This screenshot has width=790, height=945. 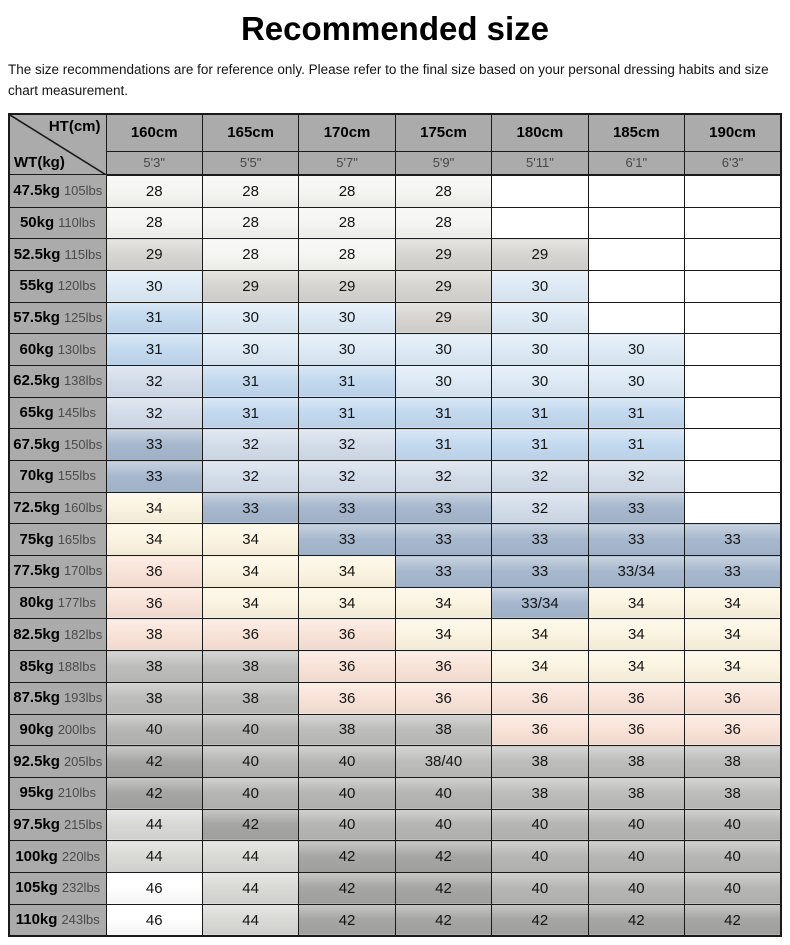 What do you see at coordinates (36, 444) in the screenshot?
I see `row-label-kg: 67.5kg` at bounding box center [36, 444].